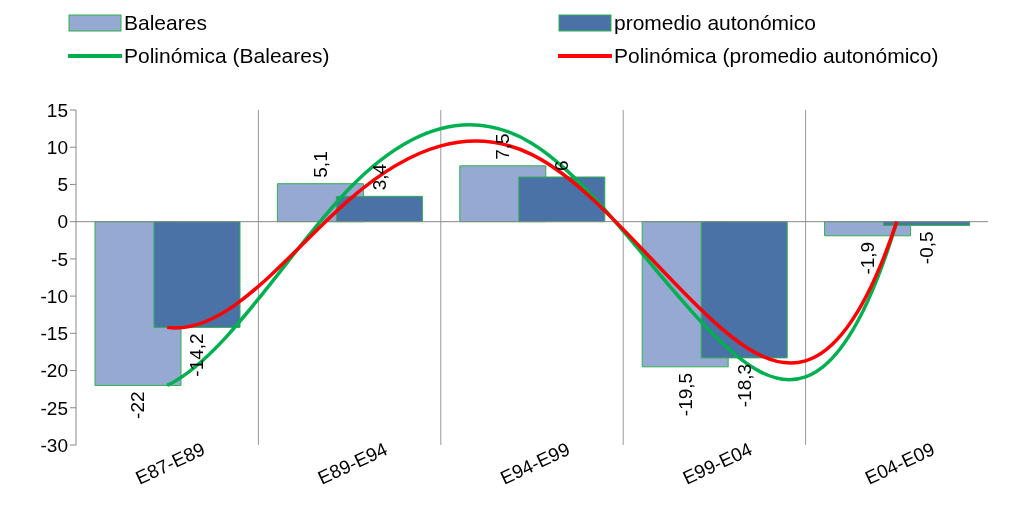 Image resolution: width=1017 pixels, height=524 pixels. I want to click on data-label: -19,5, so click(685, 394).